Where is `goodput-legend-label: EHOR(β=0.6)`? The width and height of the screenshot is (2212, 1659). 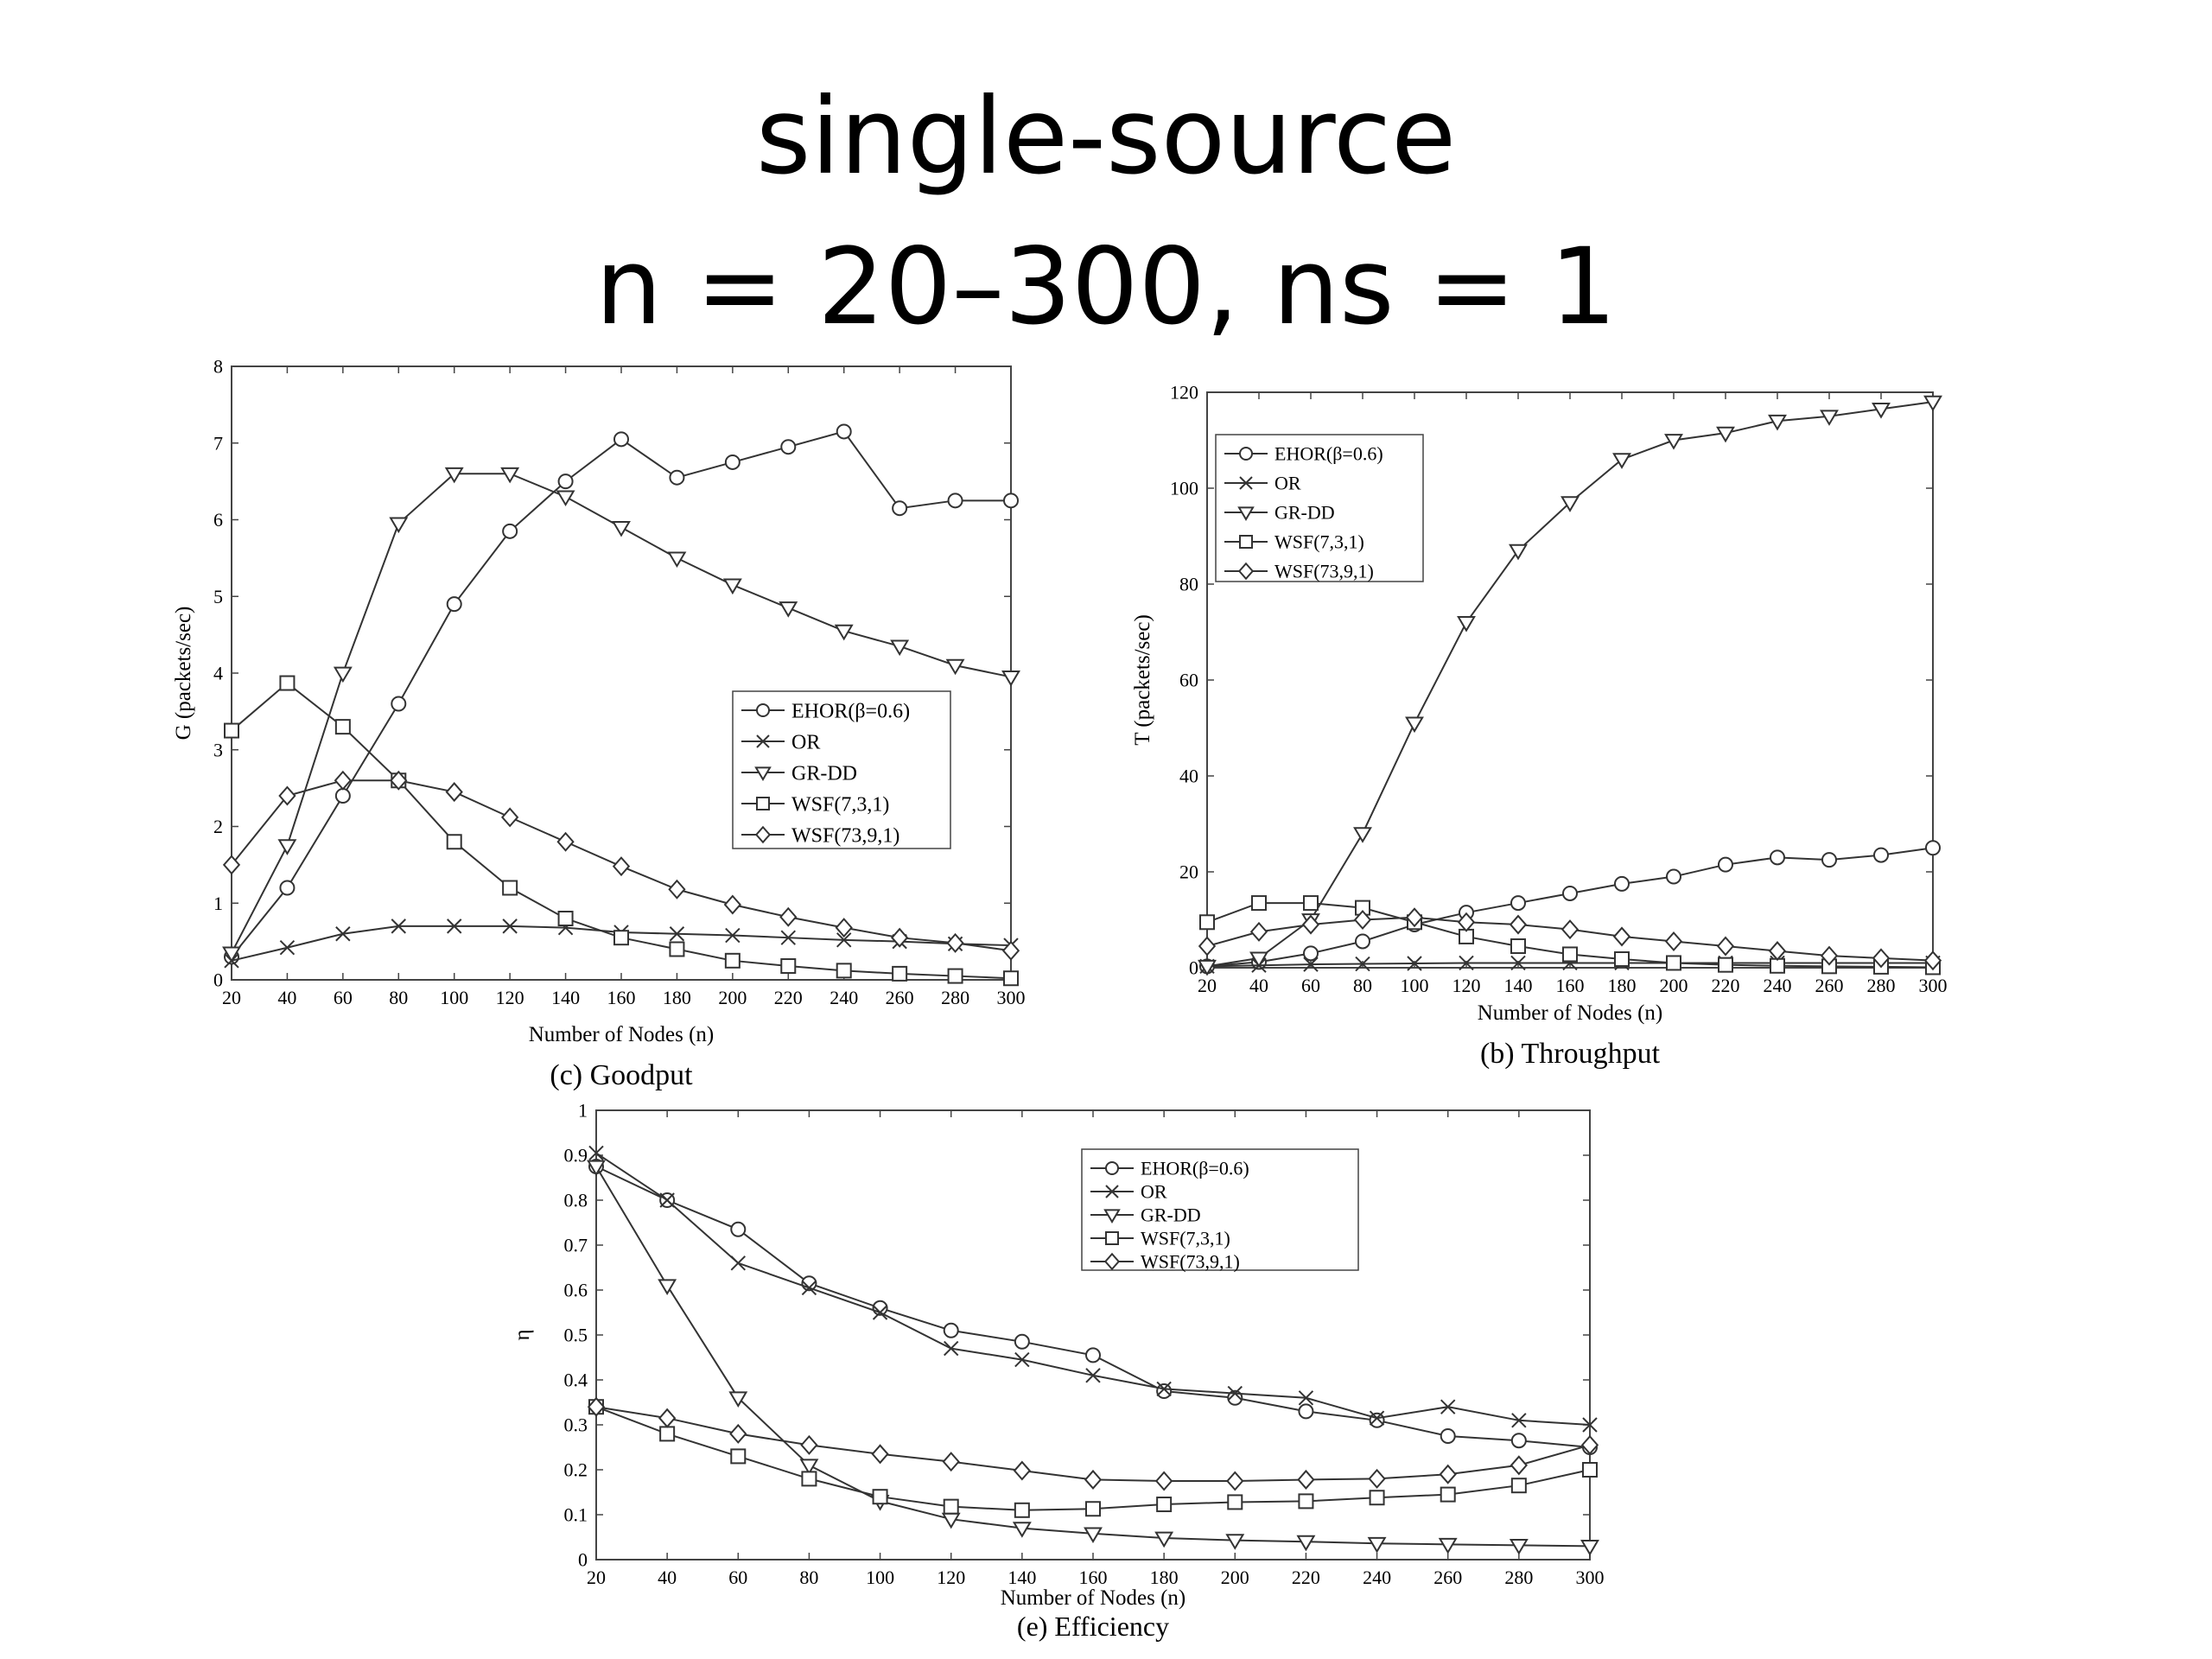 goodput-legend-label: EHOR(β=0.6) is located at coordinates (850, 711).